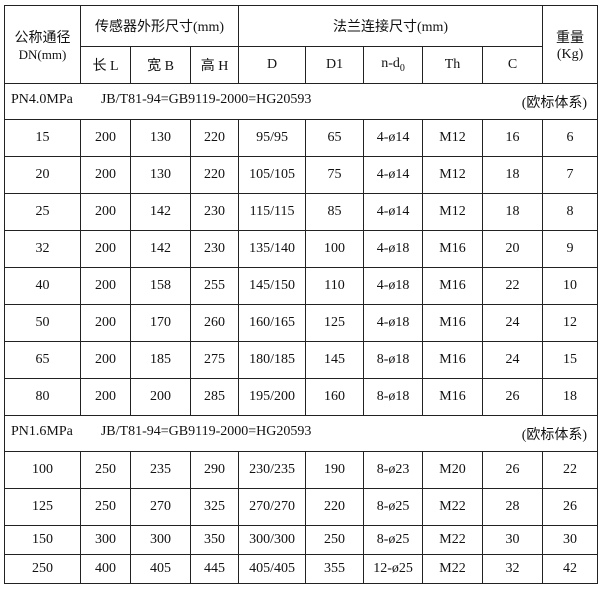 The image size is (600, 590). What do you see at coordinates (513, 569) in the screenshot?
I see `table-cell: 32` at bounding box center [513, 569].